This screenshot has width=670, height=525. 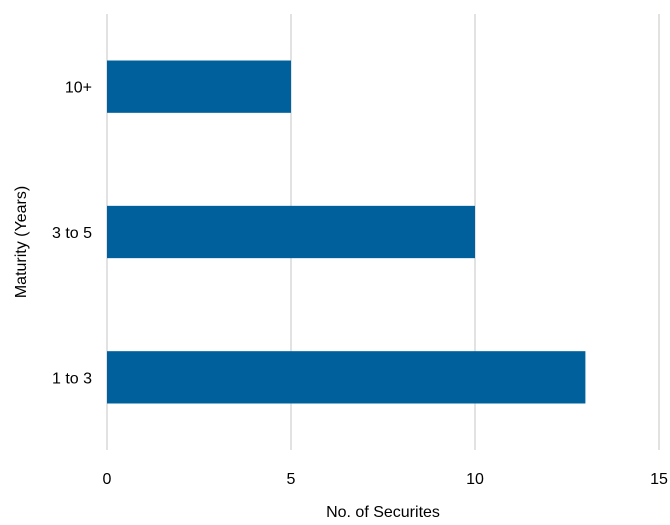 I want to click on x-tick-label: 15, so click(x=659, y=479).